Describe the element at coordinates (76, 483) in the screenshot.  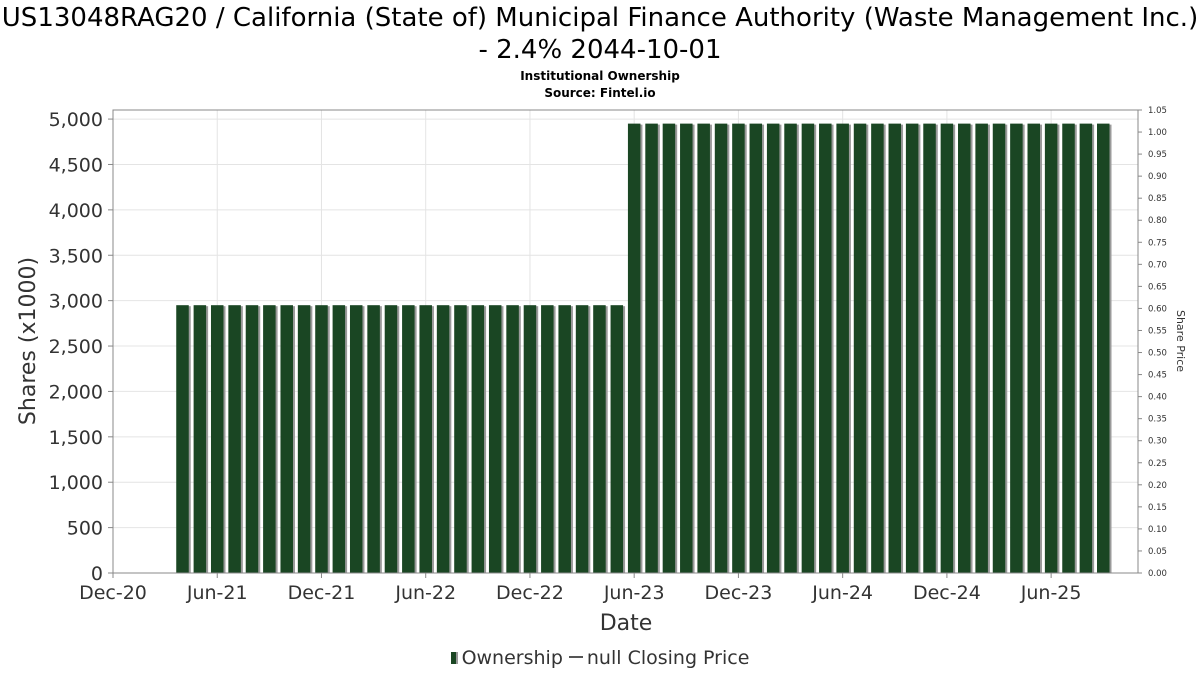
I see `y-tick-label: 1,000` at that location.